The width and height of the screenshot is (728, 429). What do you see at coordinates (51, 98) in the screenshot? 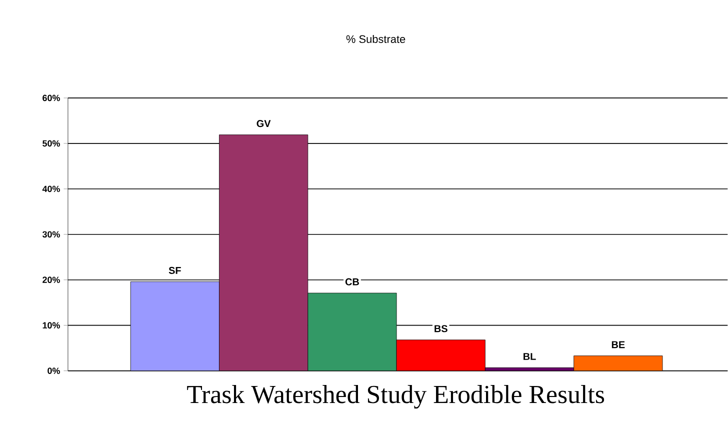
I see `y-tick-label: 60%` at bounding box center [51, 98].